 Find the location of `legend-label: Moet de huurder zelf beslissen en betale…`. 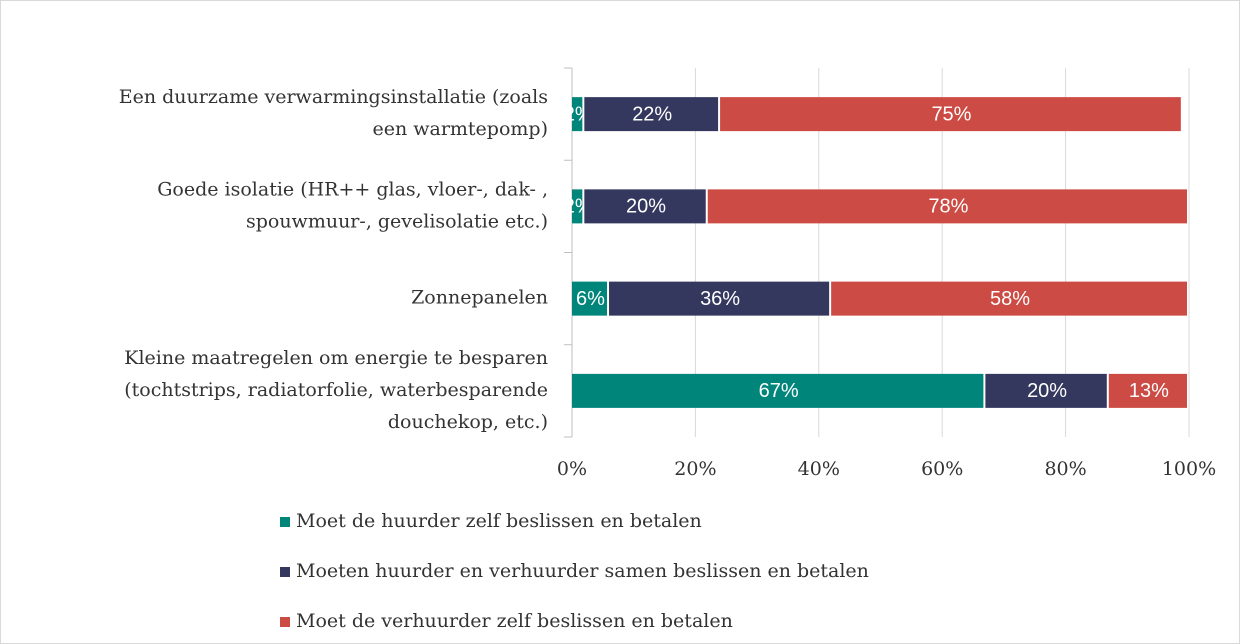

legend-label: Moet de huurder zelf beslissen en betale… is located at coordinates (499, 521).